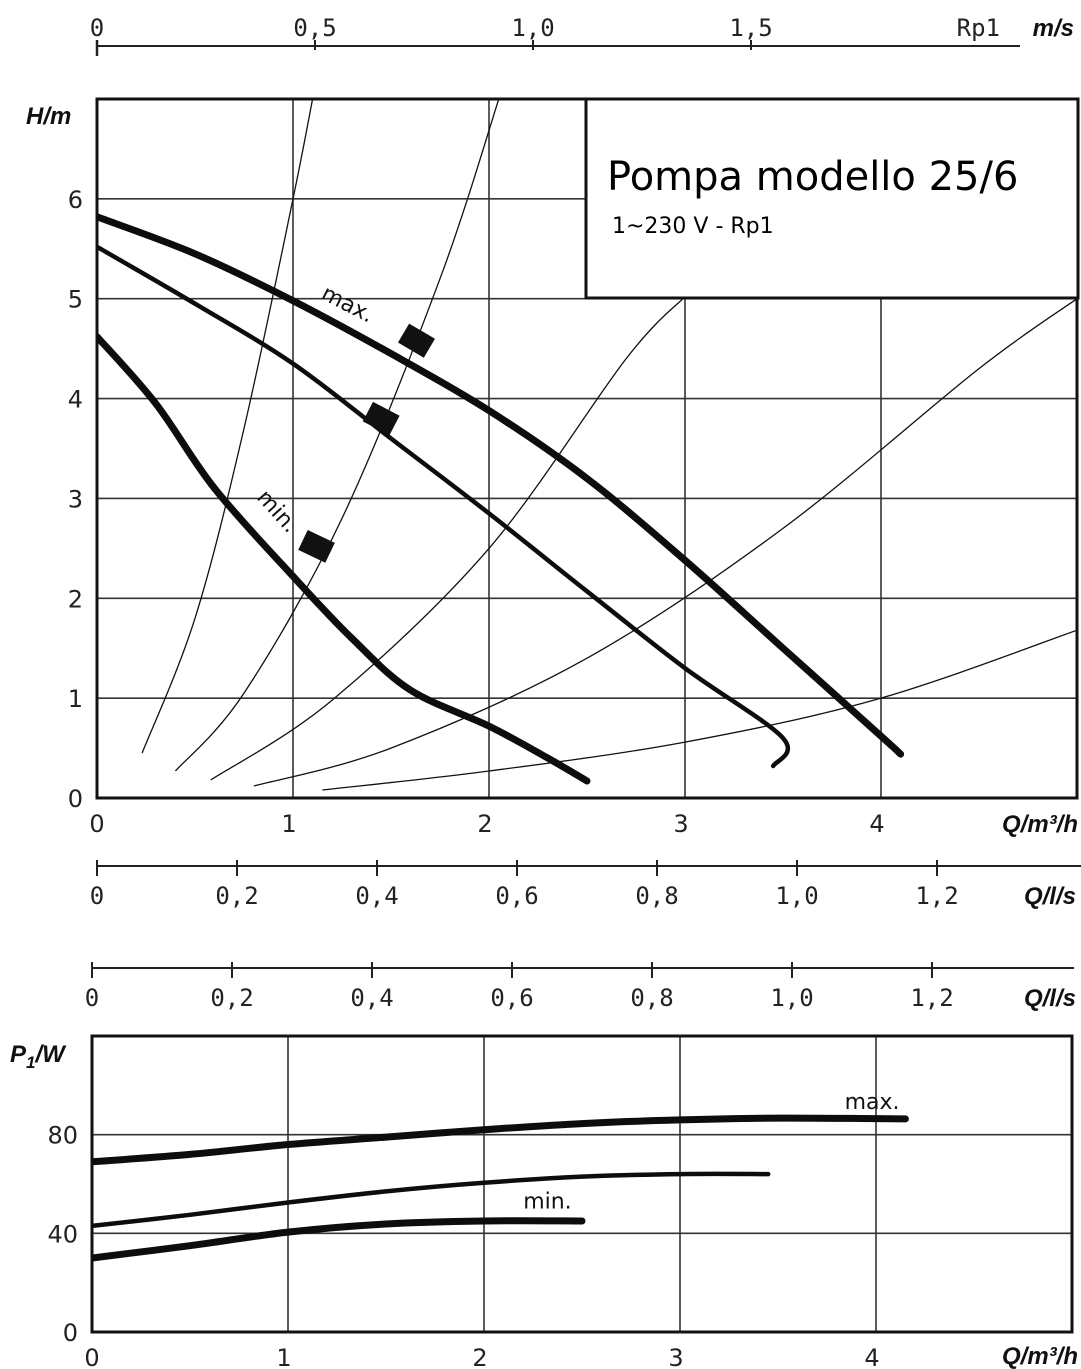 The height and width of the screenshot is (1369, 1081). I want to click on chart-title: Pompa modello 25/6, so click(812, 177).